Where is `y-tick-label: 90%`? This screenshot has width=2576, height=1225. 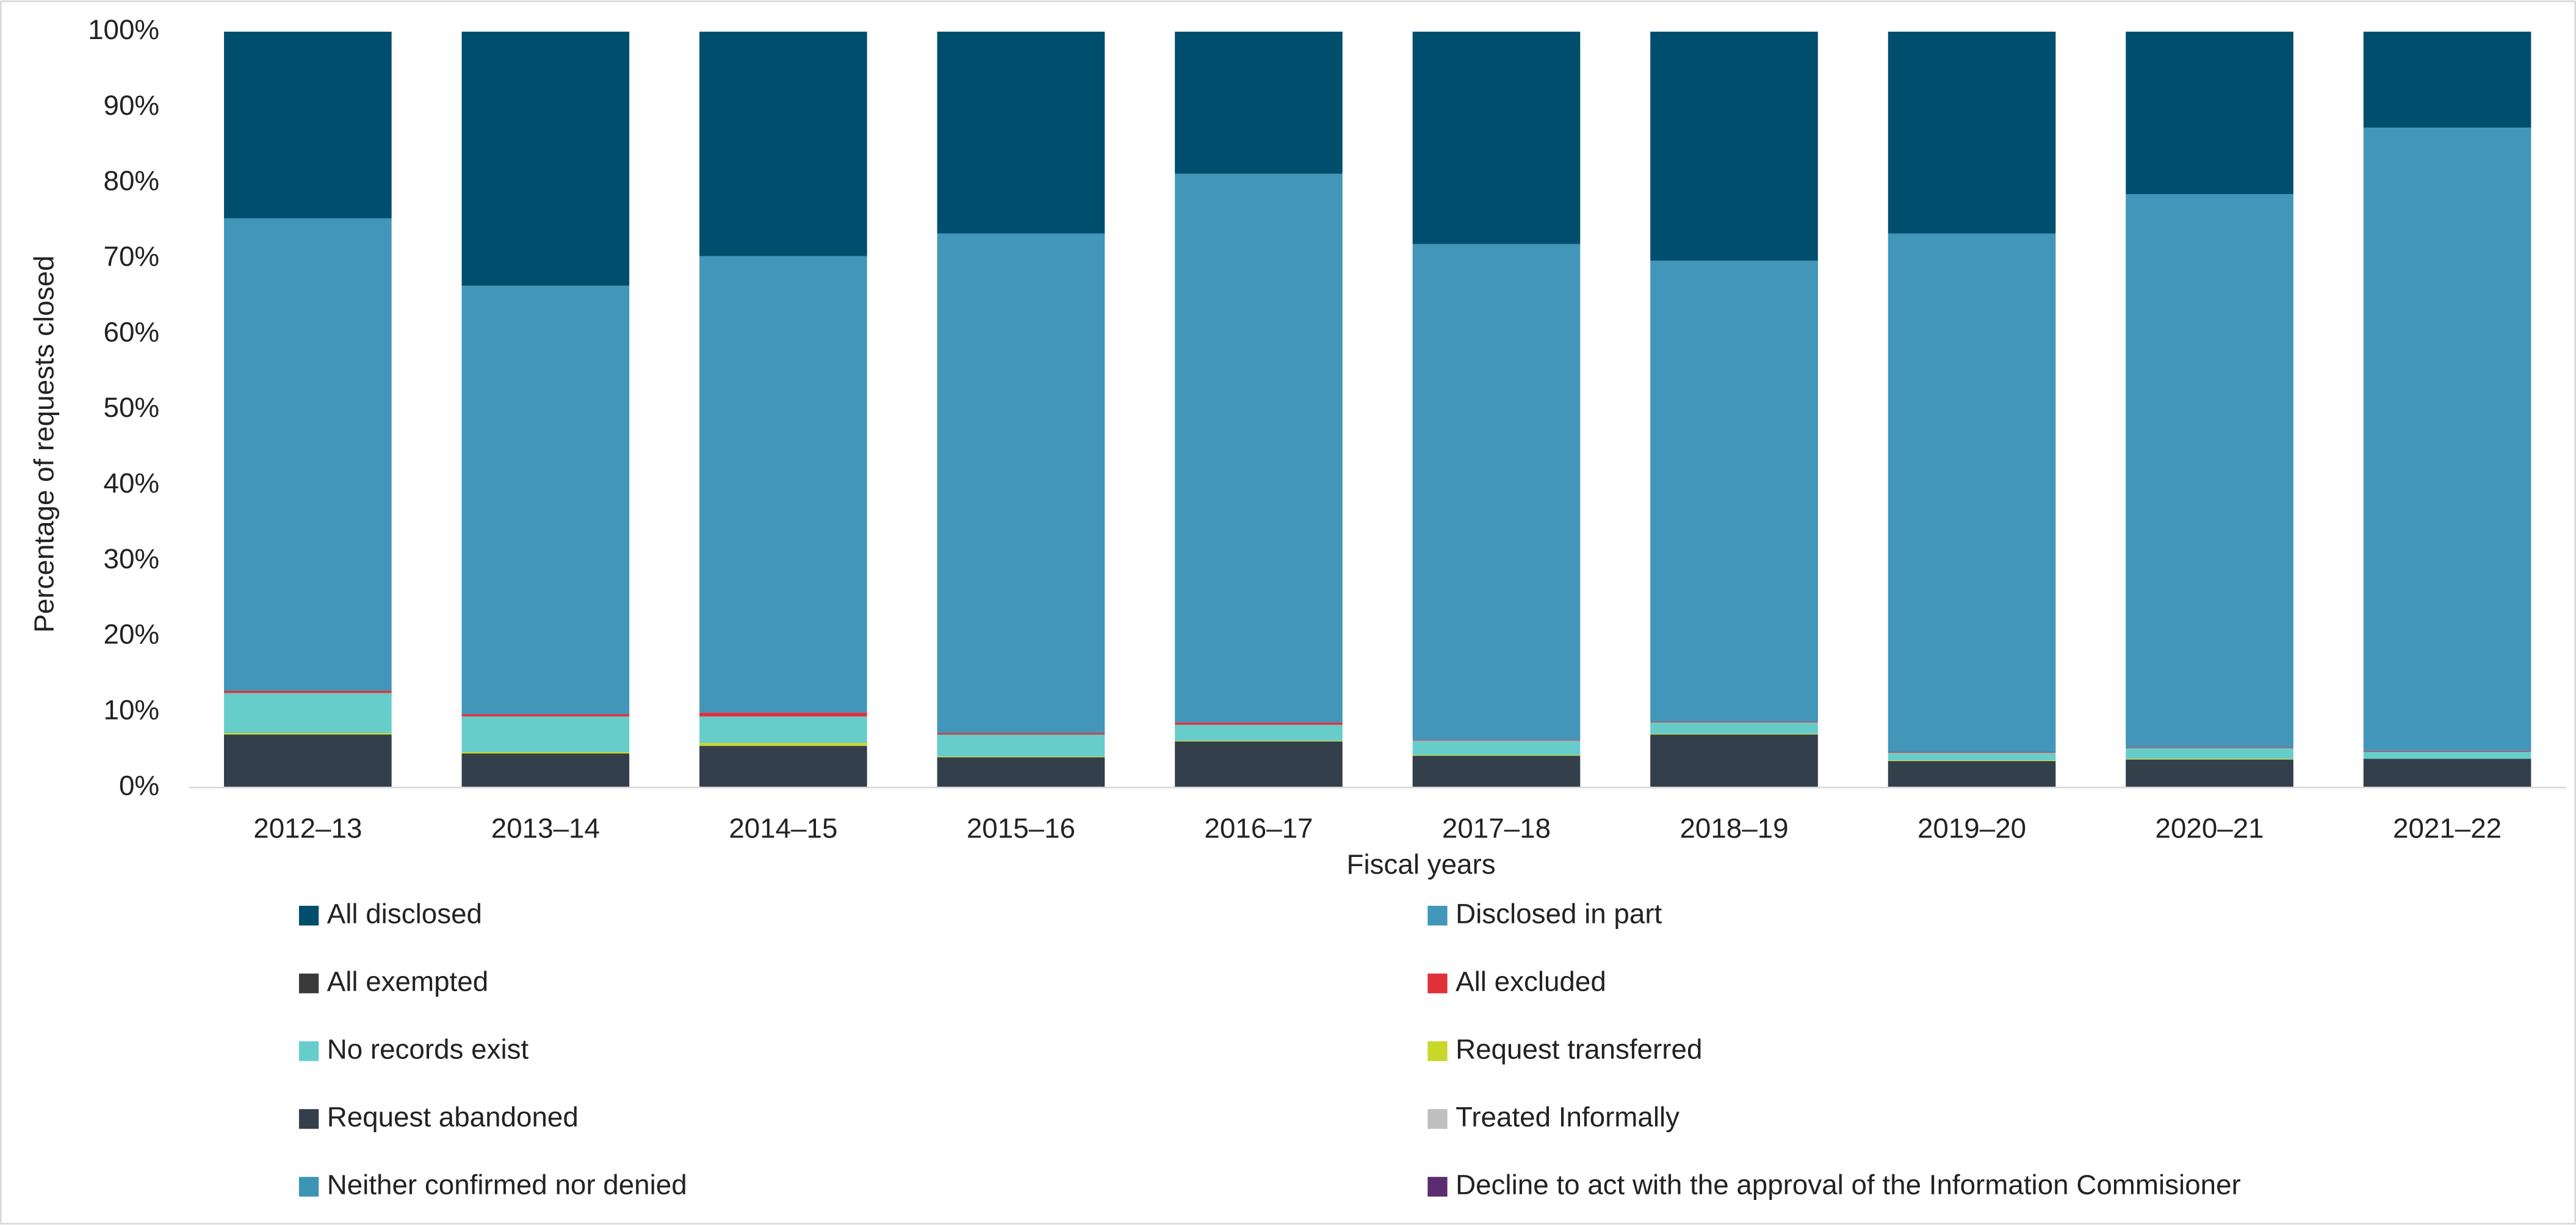
y-tick-label: 90% is located at coordinates (132, 105).